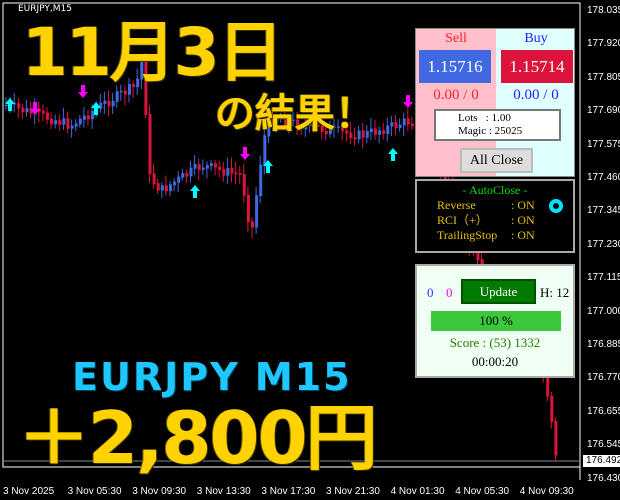 This screenshot has width=620, height=500. What do you see at coordinates (223, 491) in the screenshot?
I see `time-axis-label: 3 Nov 13:30` at bounding box center [223, 491].